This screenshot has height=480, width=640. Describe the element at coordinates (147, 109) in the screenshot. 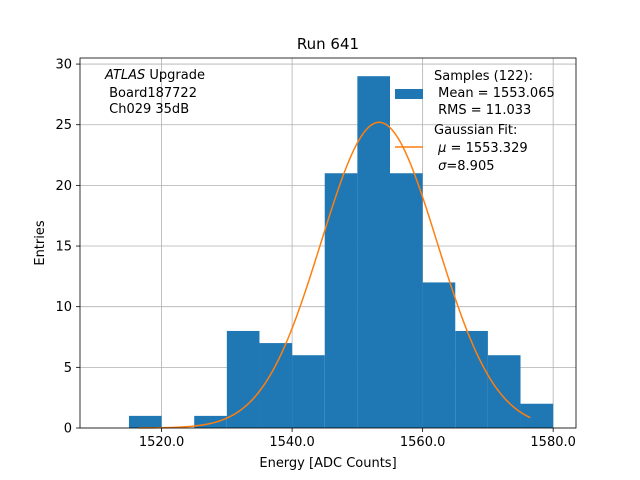

I see `annotation-line-3: Ch029 35dB` at that location.